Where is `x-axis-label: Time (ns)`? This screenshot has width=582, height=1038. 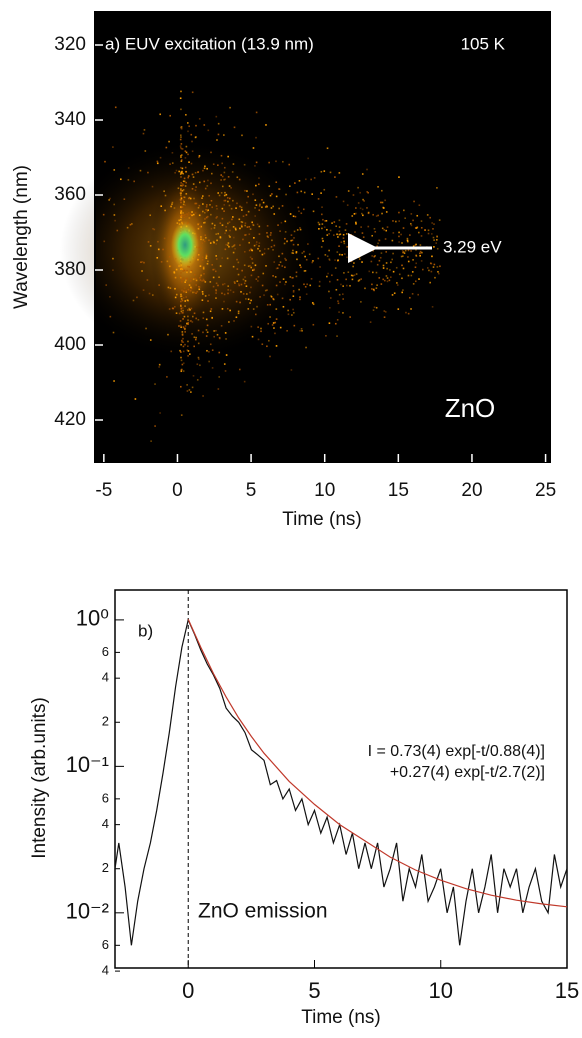
x-axis-label: Time (ns) is located at coordinates (341, 1017).